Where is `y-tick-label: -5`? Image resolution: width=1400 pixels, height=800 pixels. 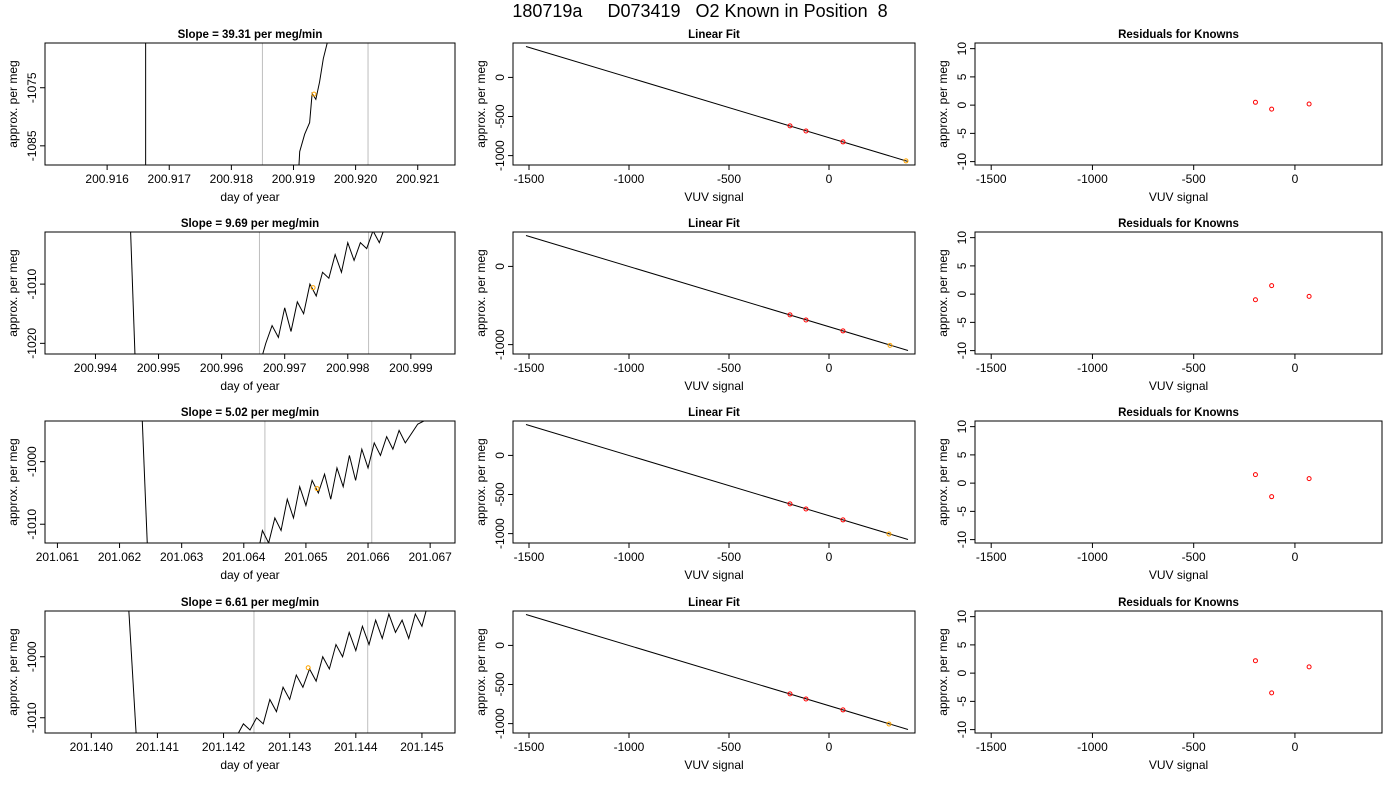
y-tick-label: -5 is located at coordinates (962, 701).